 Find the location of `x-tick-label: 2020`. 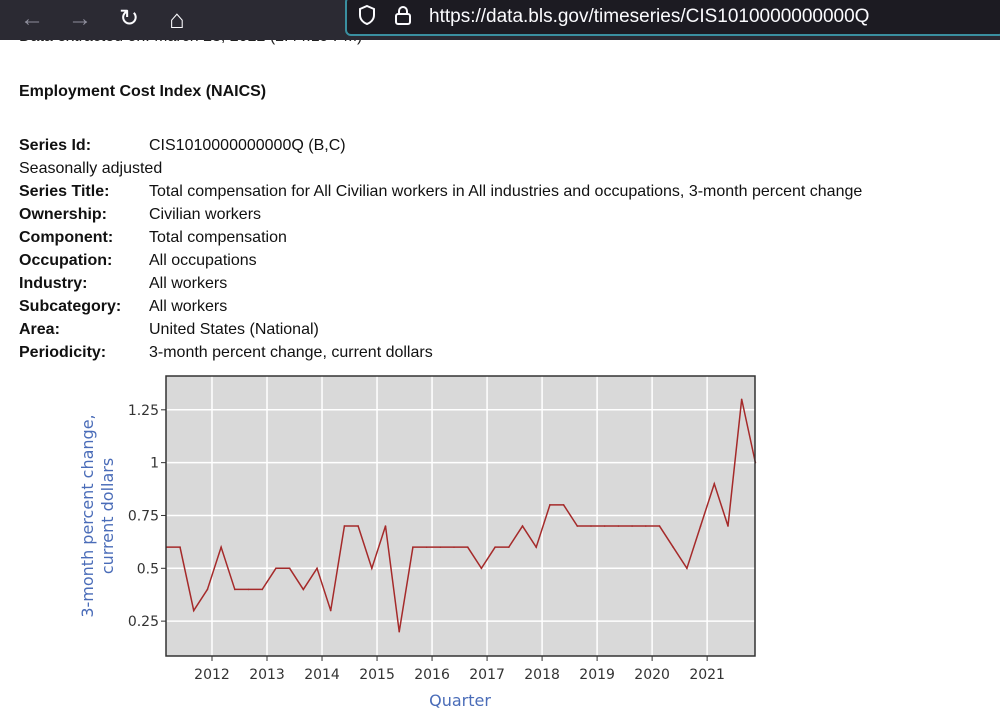

x-tick-label: 2020 is located at coordinates (652, 675).